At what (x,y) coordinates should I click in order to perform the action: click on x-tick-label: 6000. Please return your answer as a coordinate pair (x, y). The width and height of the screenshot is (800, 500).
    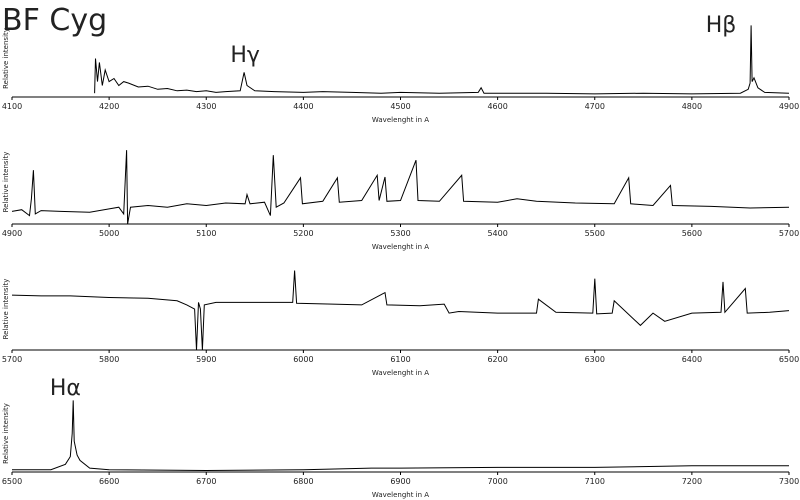
    Looking at the image, I should click on (303, 359).